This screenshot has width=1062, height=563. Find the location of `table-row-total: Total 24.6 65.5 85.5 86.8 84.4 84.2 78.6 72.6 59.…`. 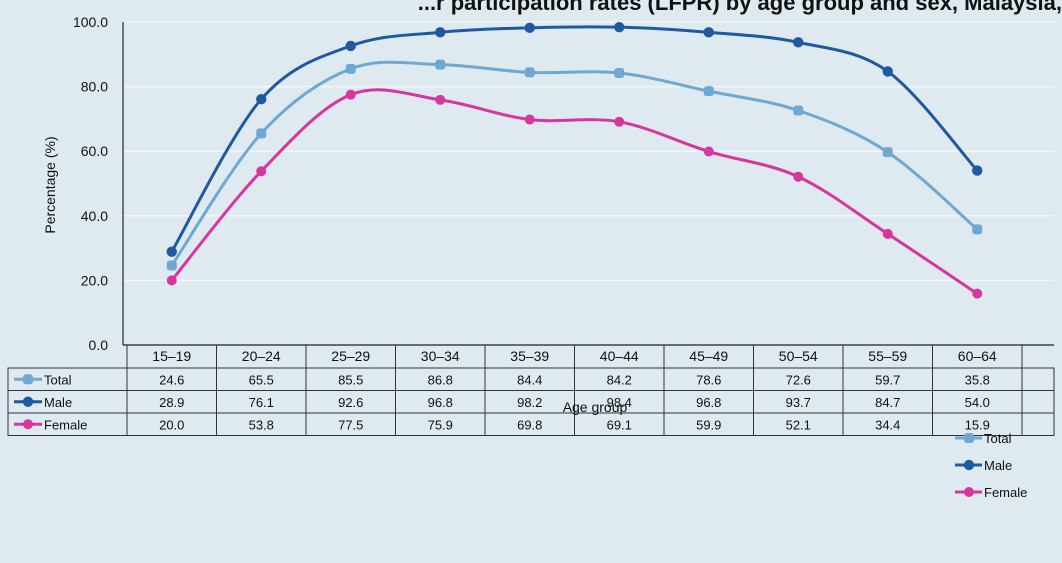

table-row-total: Total 24.6 65.5 85.5 86.8 84.4 84.2 78.6 72.6 59.… is located at coordinates (502, 379).